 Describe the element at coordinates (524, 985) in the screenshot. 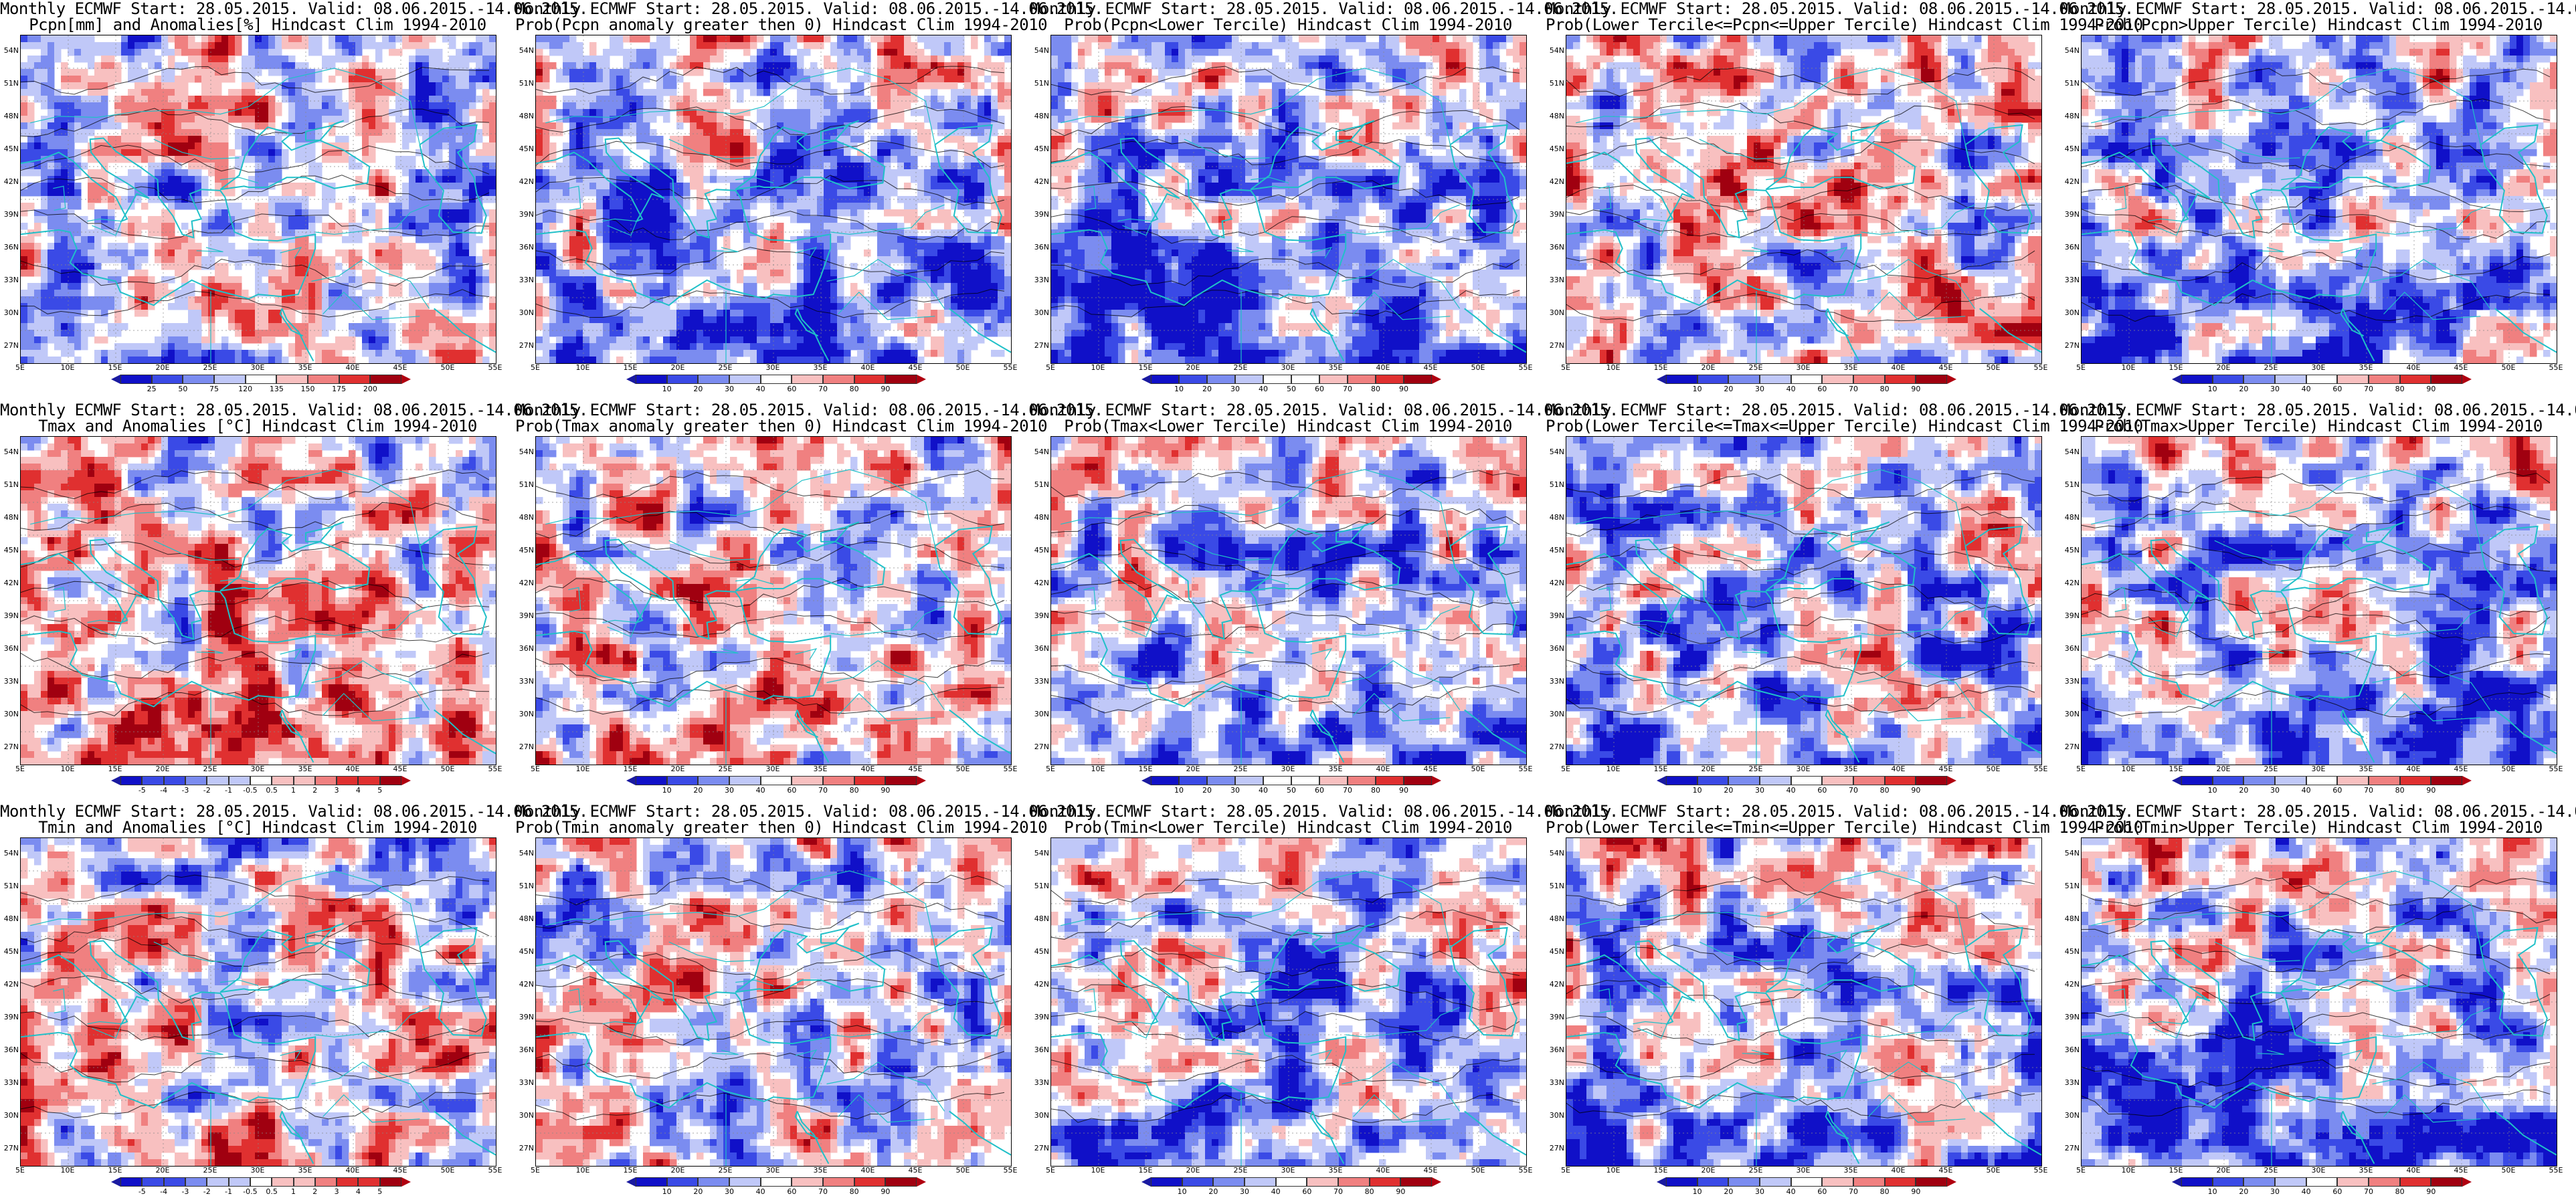

I see `latitude-label: 42N` at that location.